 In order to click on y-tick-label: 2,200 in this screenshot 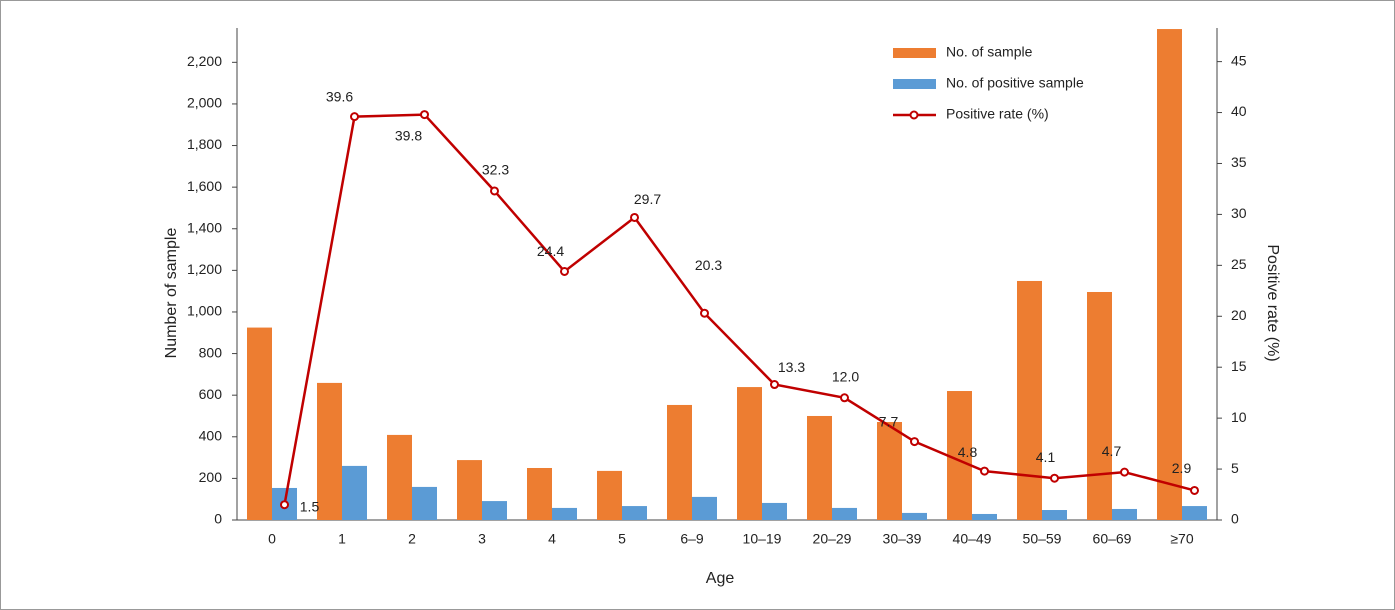, I will do `click(204, 61)`.